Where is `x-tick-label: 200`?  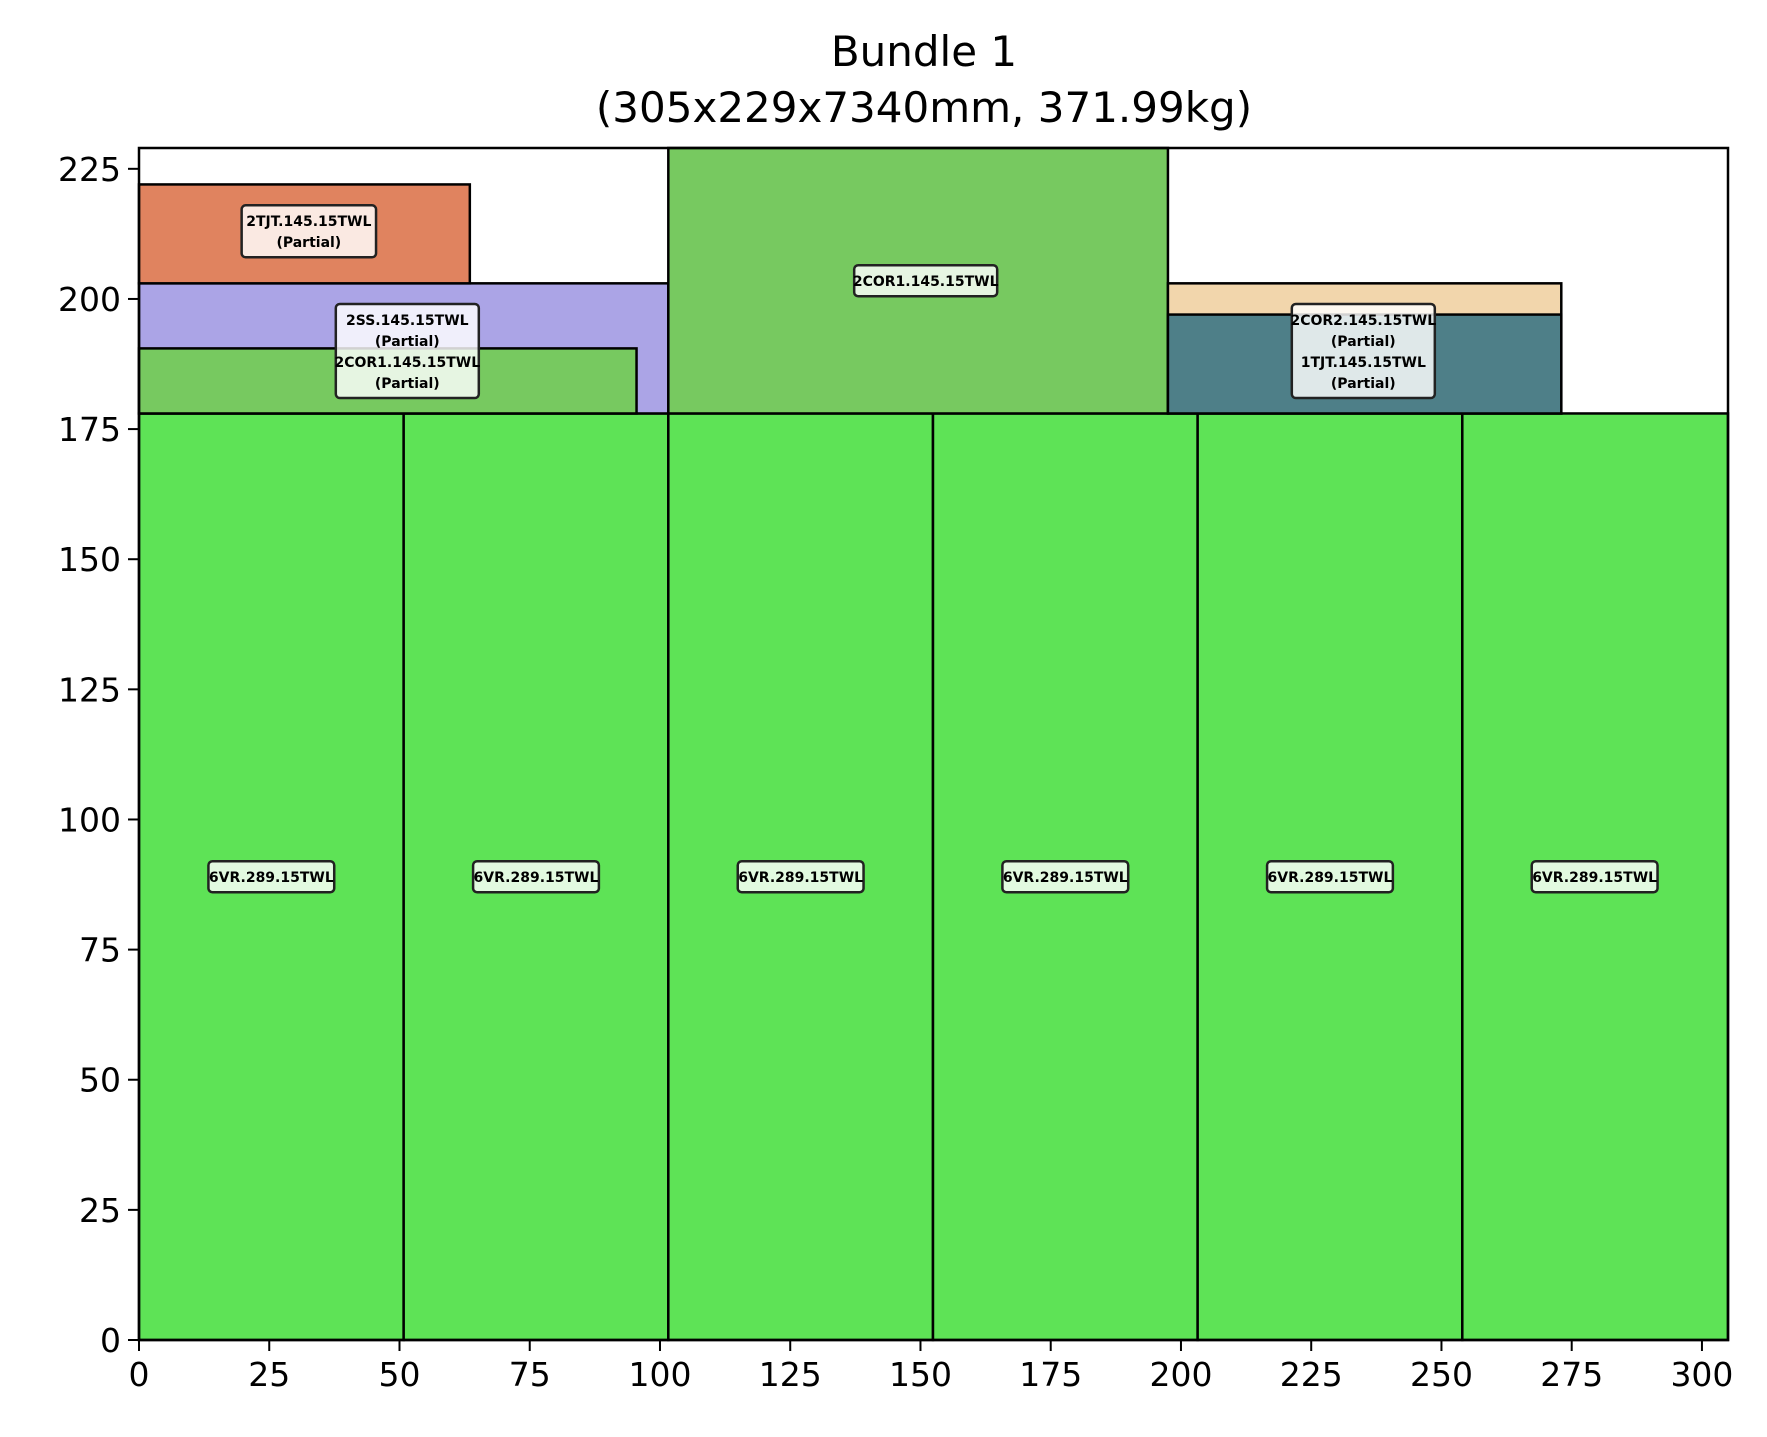 x-tick-label: 200 is located at coordinates (1180, 1374).